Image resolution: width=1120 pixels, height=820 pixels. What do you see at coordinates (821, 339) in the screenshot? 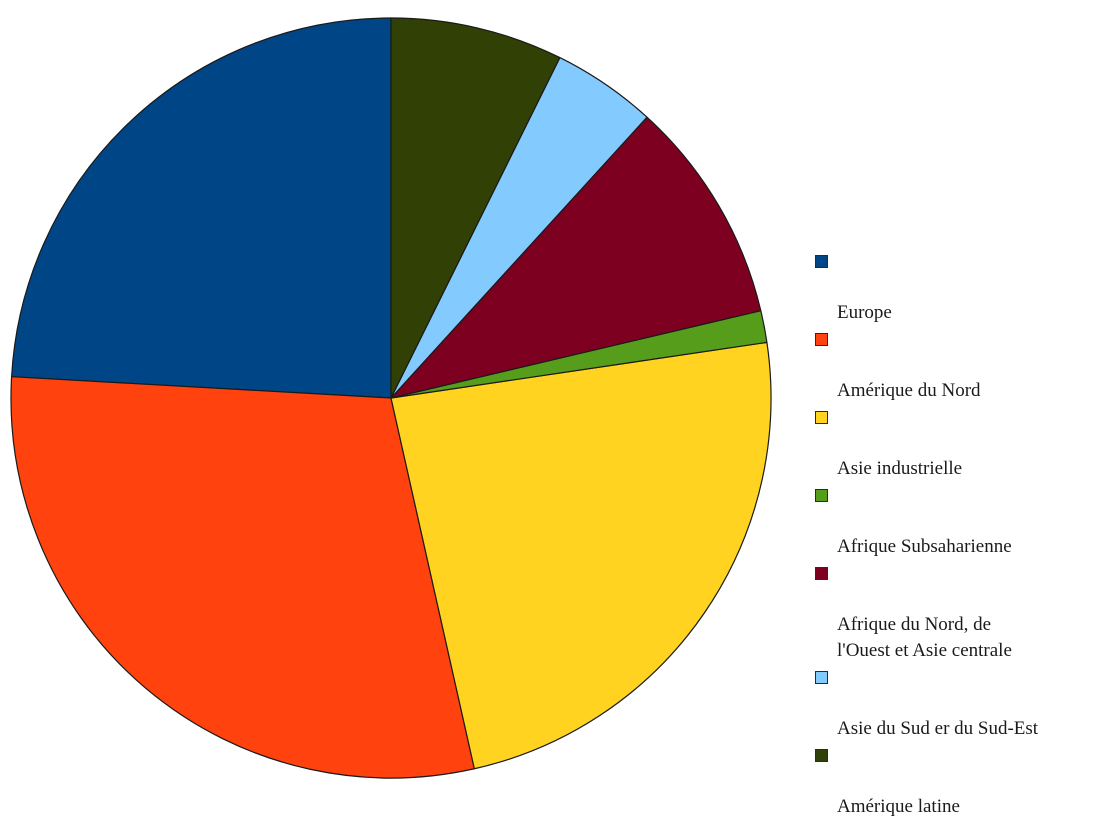
I see `legend-swatch-amerique-du-nord` at bounding box center [821, 339].